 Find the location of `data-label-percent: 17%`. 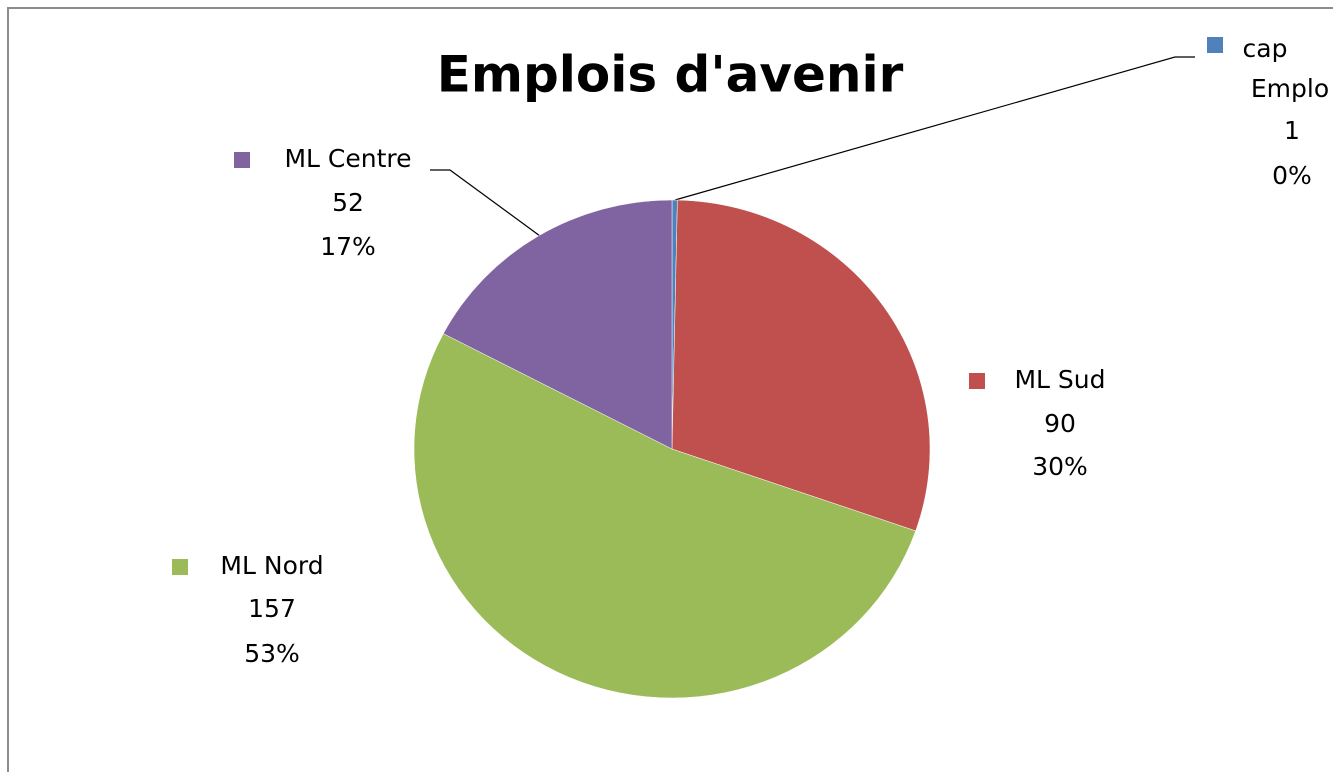

data-label-percent: 17% is located at coordinates (348, 246).